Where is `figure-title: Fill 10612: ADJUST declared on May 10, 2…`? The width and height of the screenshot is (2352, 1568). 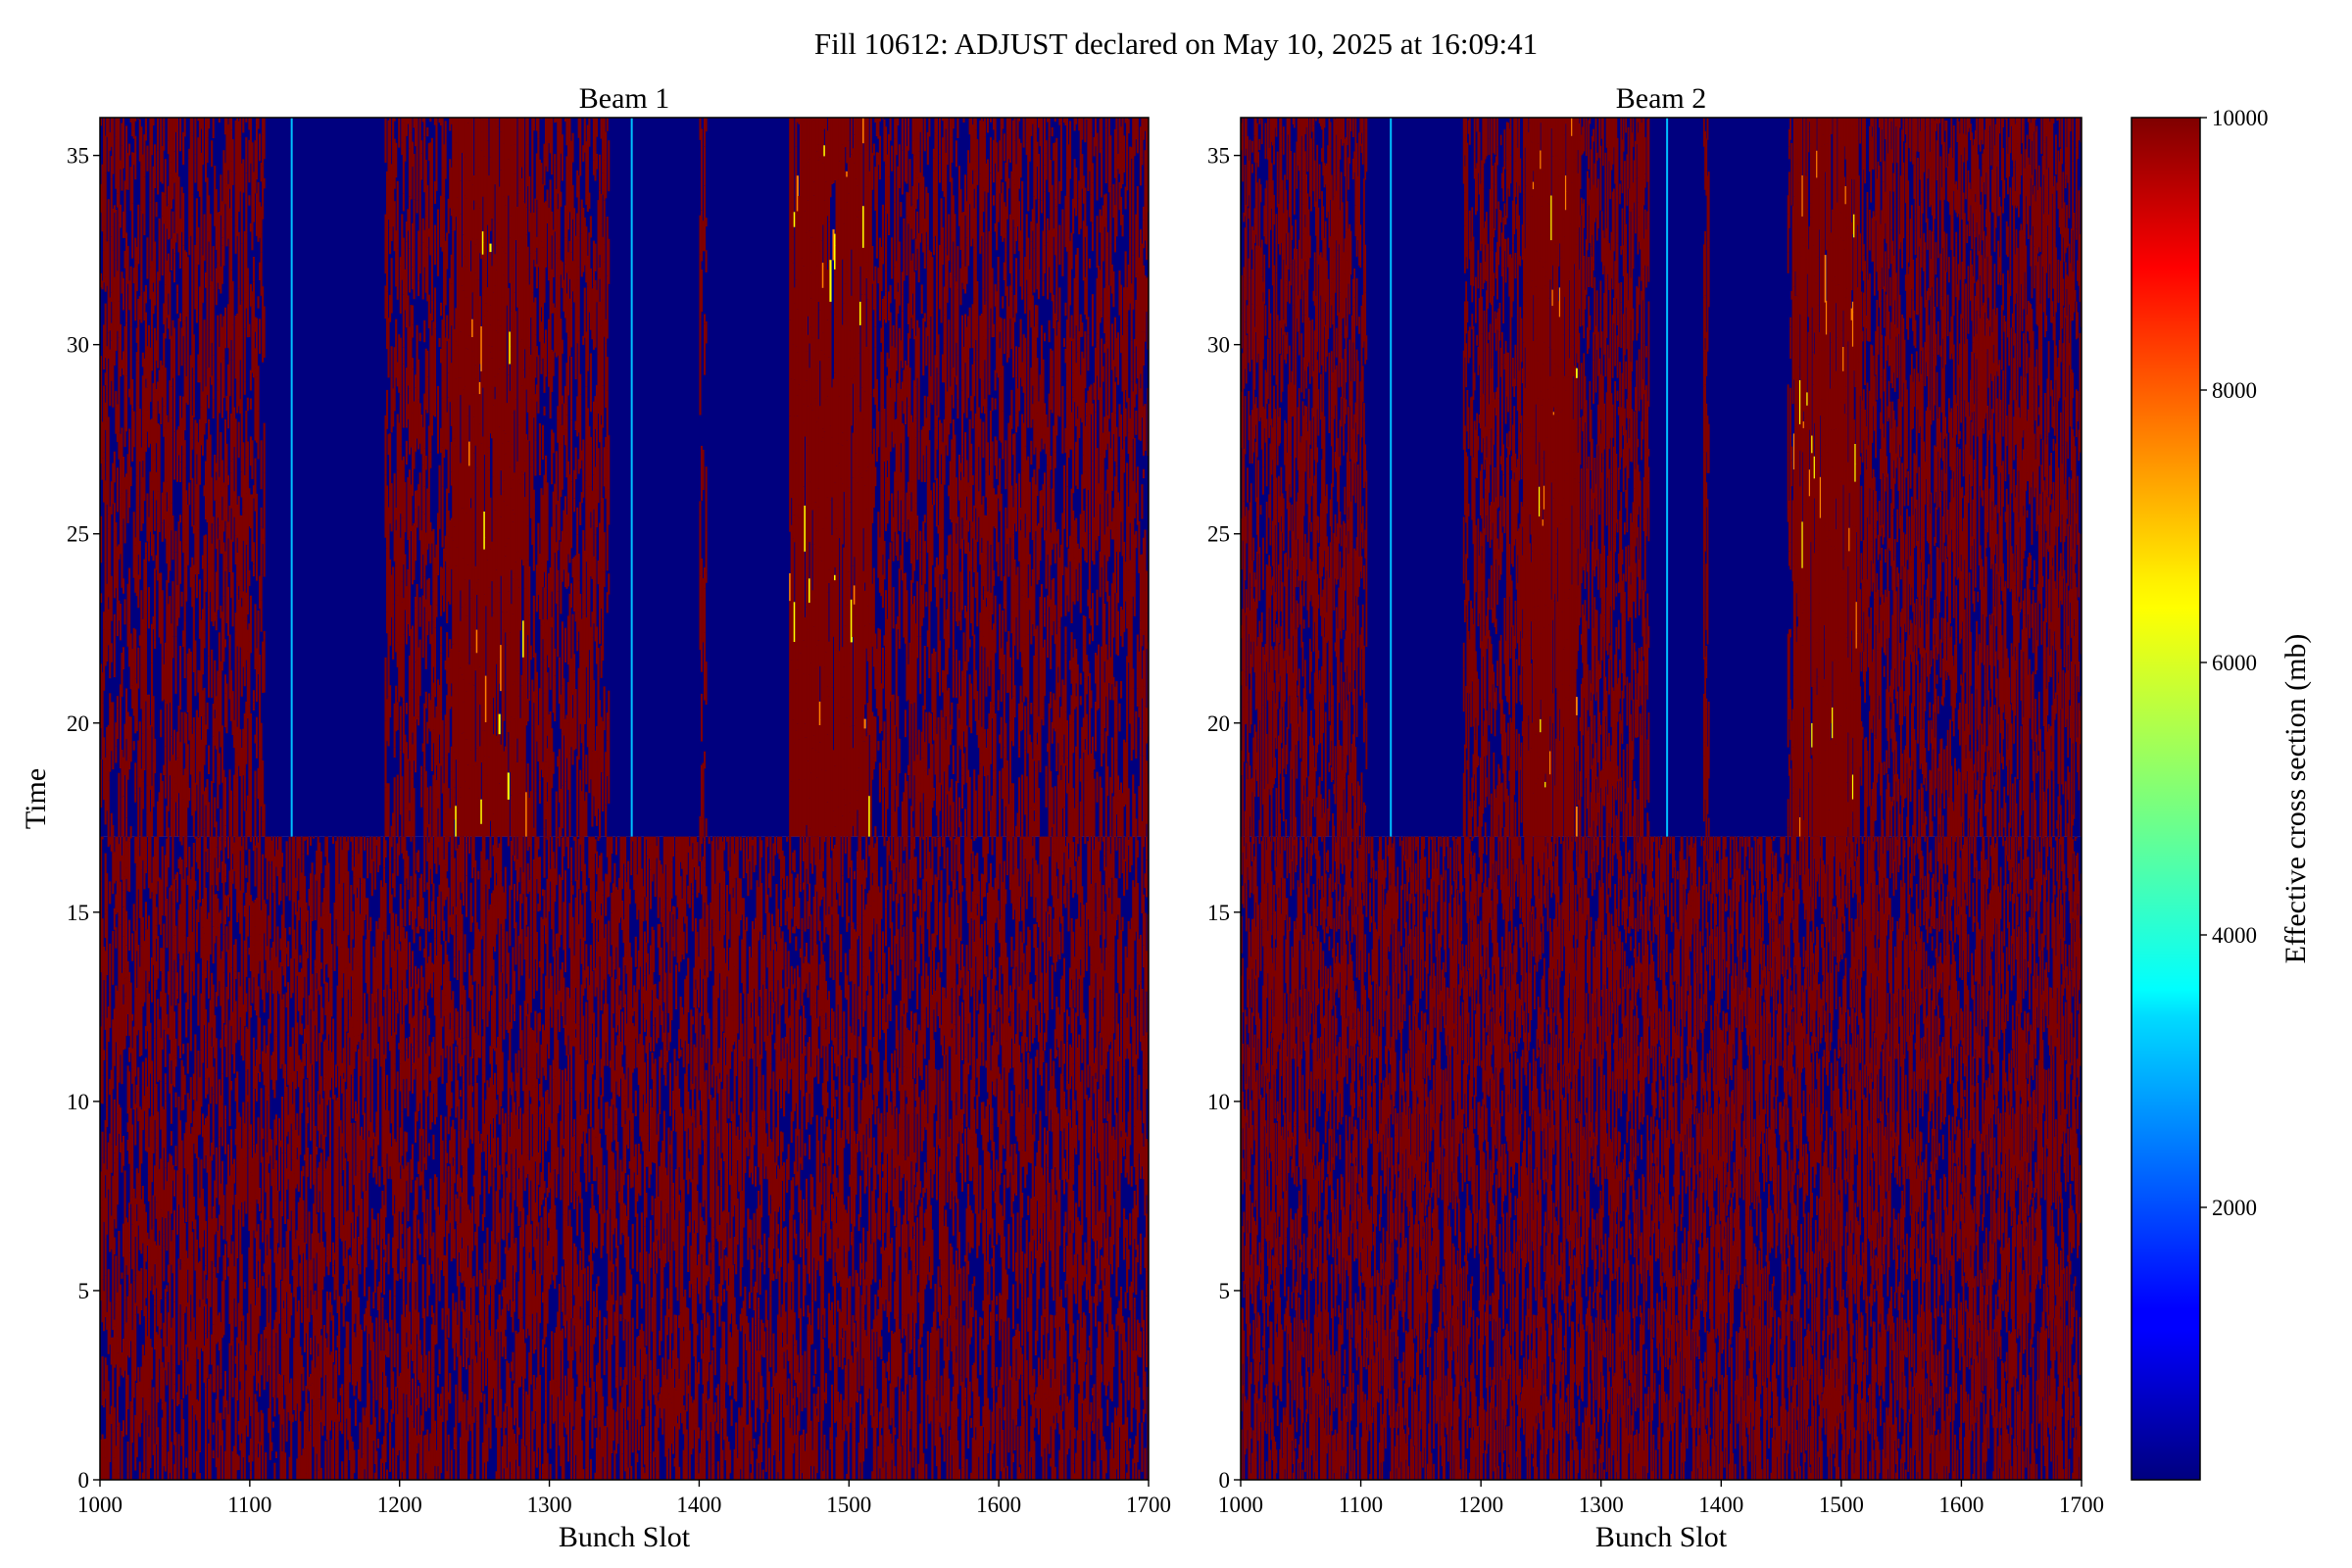
figure-title: Fill 10612: ADJUST declared on May 10, 2… is located at coordinates (1176, 43).